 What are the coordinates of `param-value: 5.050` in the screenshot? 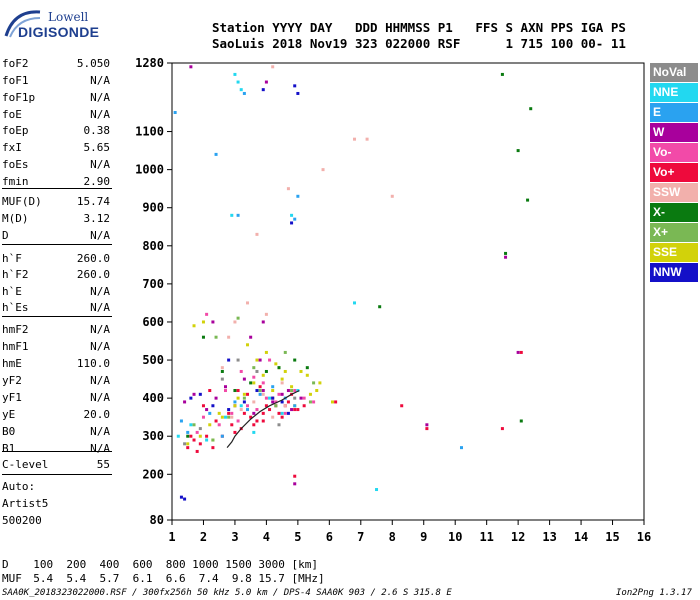 It's located at (93, 63).